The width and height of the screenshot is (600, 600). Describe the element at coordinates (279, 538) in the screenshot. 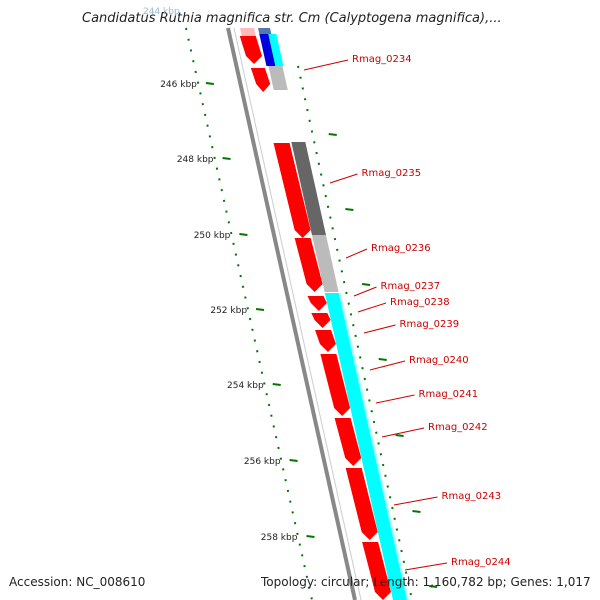

I see `scale-label-6: 258 kbp` at that location.